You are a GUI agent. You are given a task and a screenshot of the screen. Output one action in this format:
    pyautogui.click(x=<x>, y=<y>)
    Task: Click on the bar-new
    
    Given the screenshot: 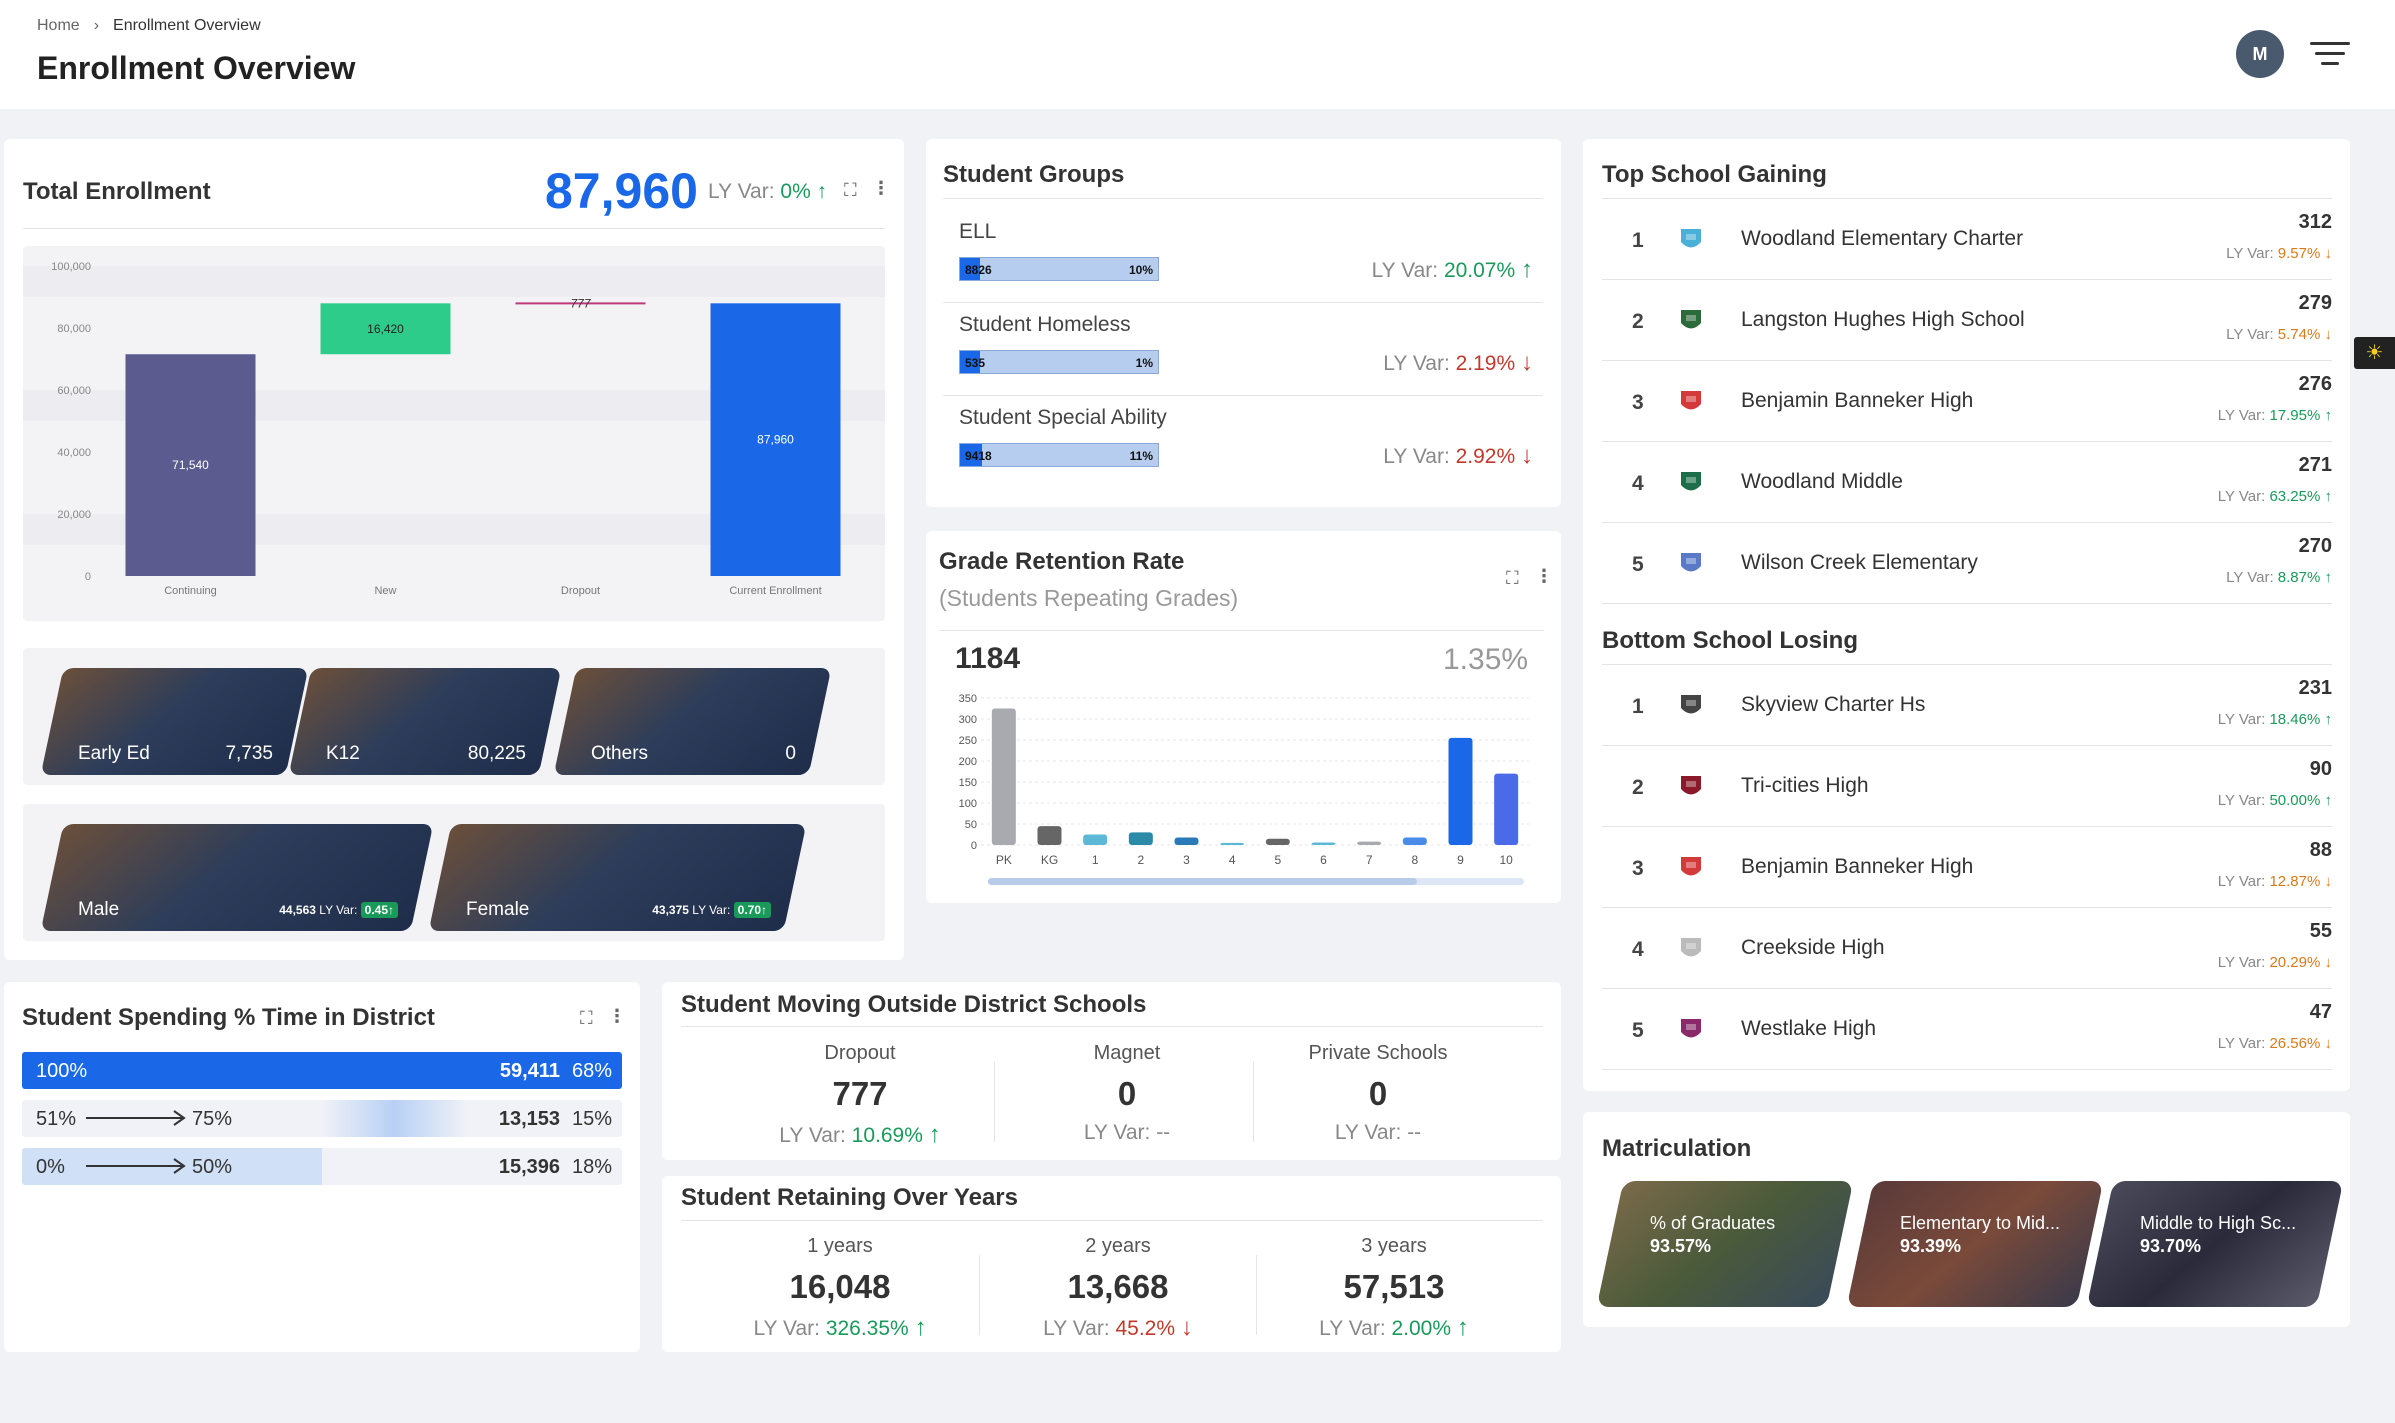 What is the action you would take?
    pyautogui.click(x=385, y=329)
    